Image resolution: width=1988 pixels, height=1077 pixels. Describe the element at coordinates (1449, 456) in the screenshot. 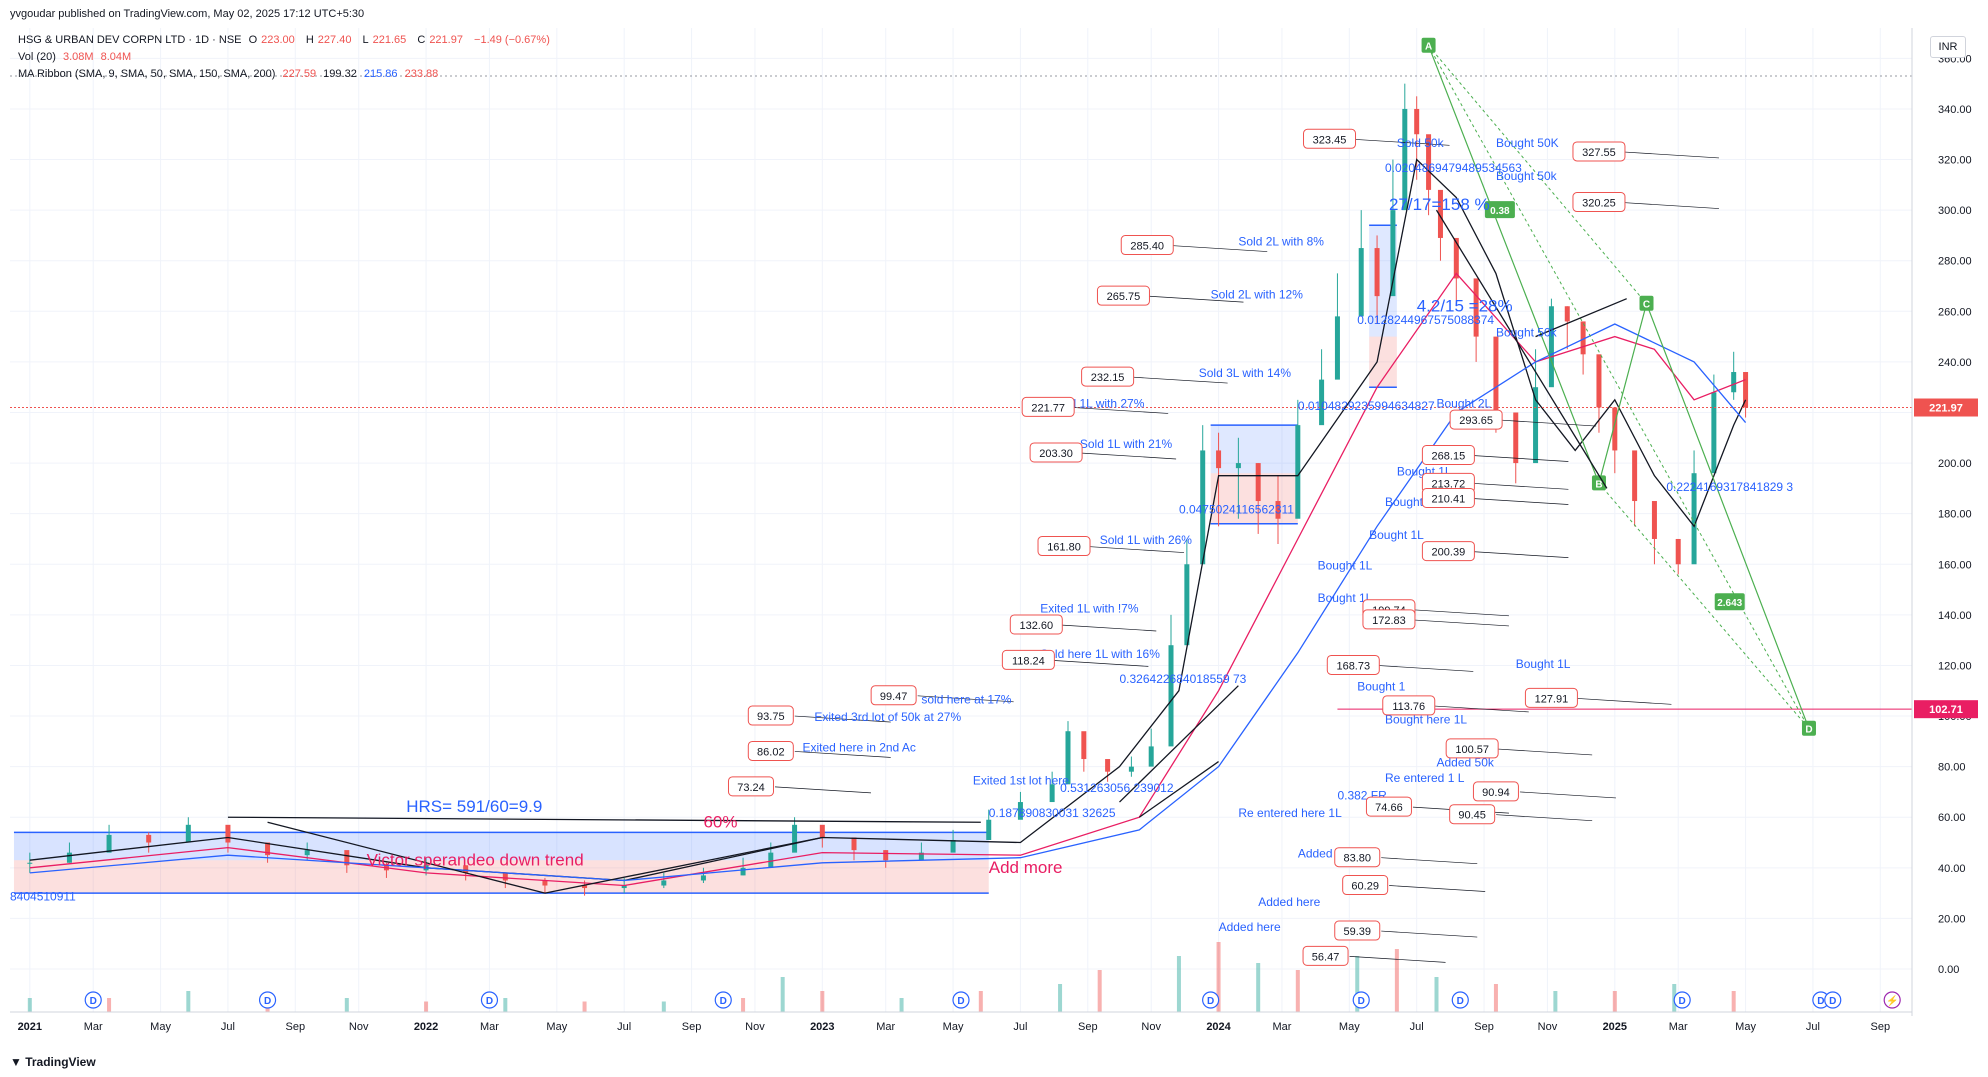

I see `price-tag-label: 268.15` at that location.